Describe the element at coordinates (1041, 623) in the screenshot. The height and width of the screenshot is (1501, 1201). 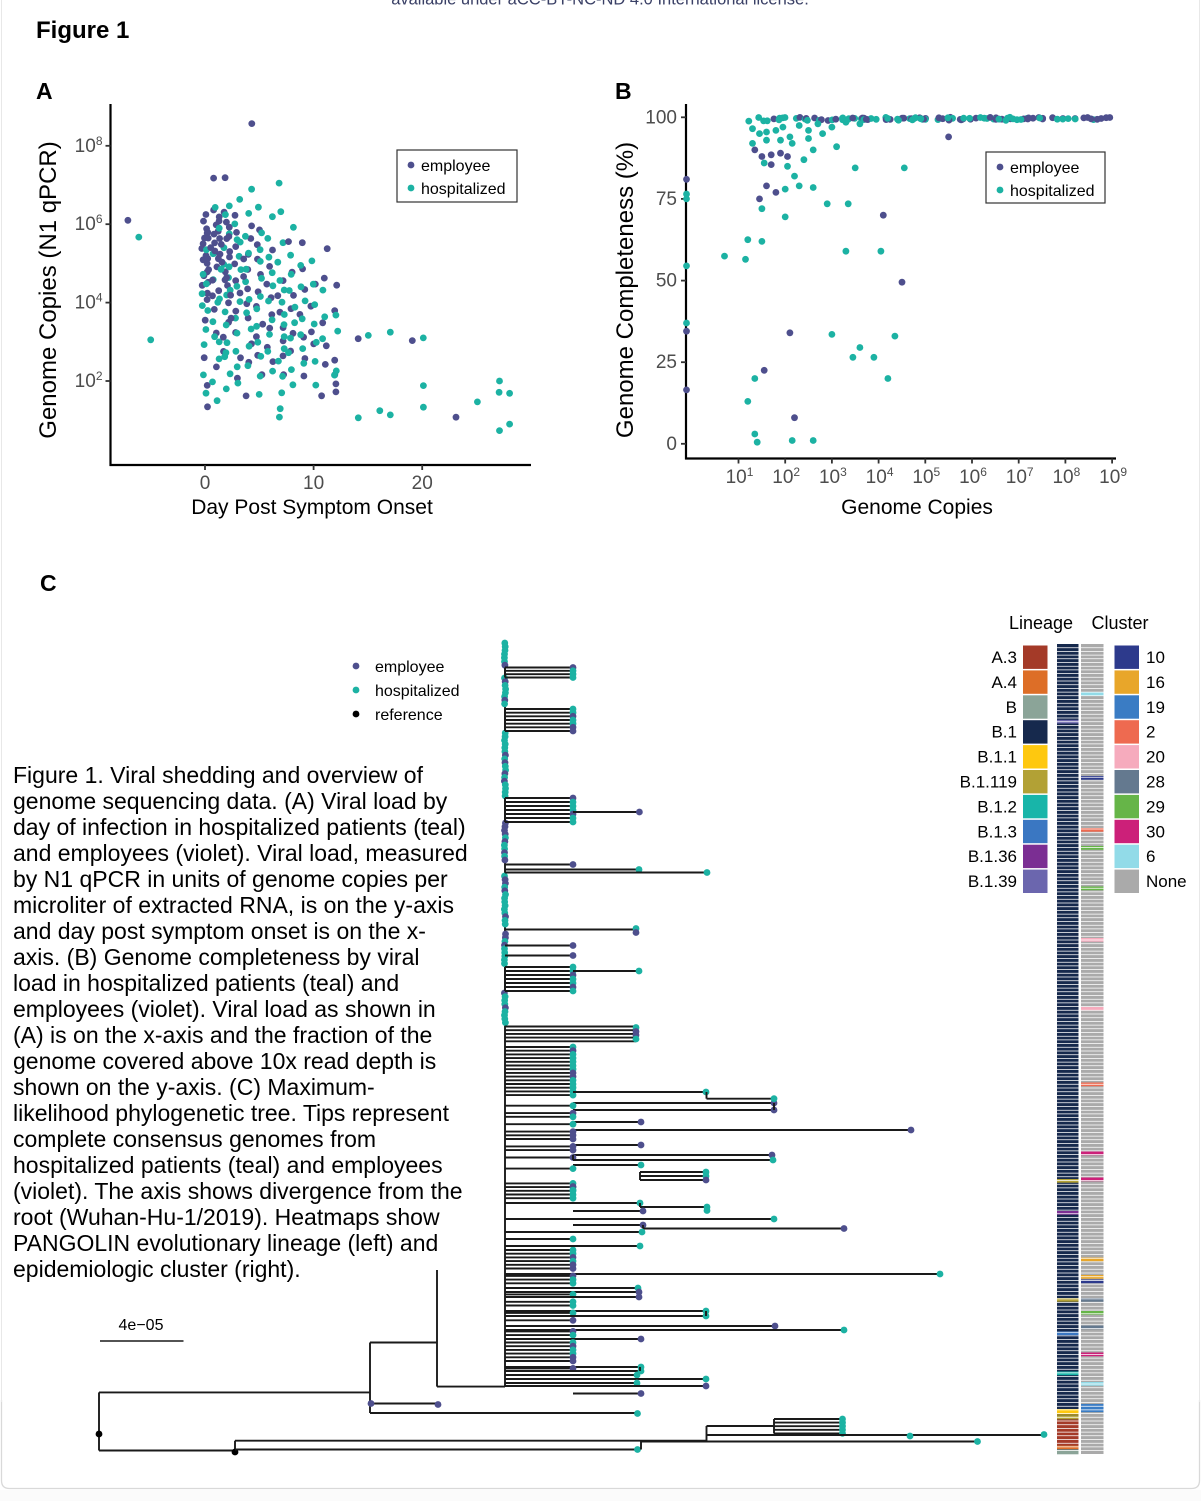
I see `svg-text: Lineage` at that location.